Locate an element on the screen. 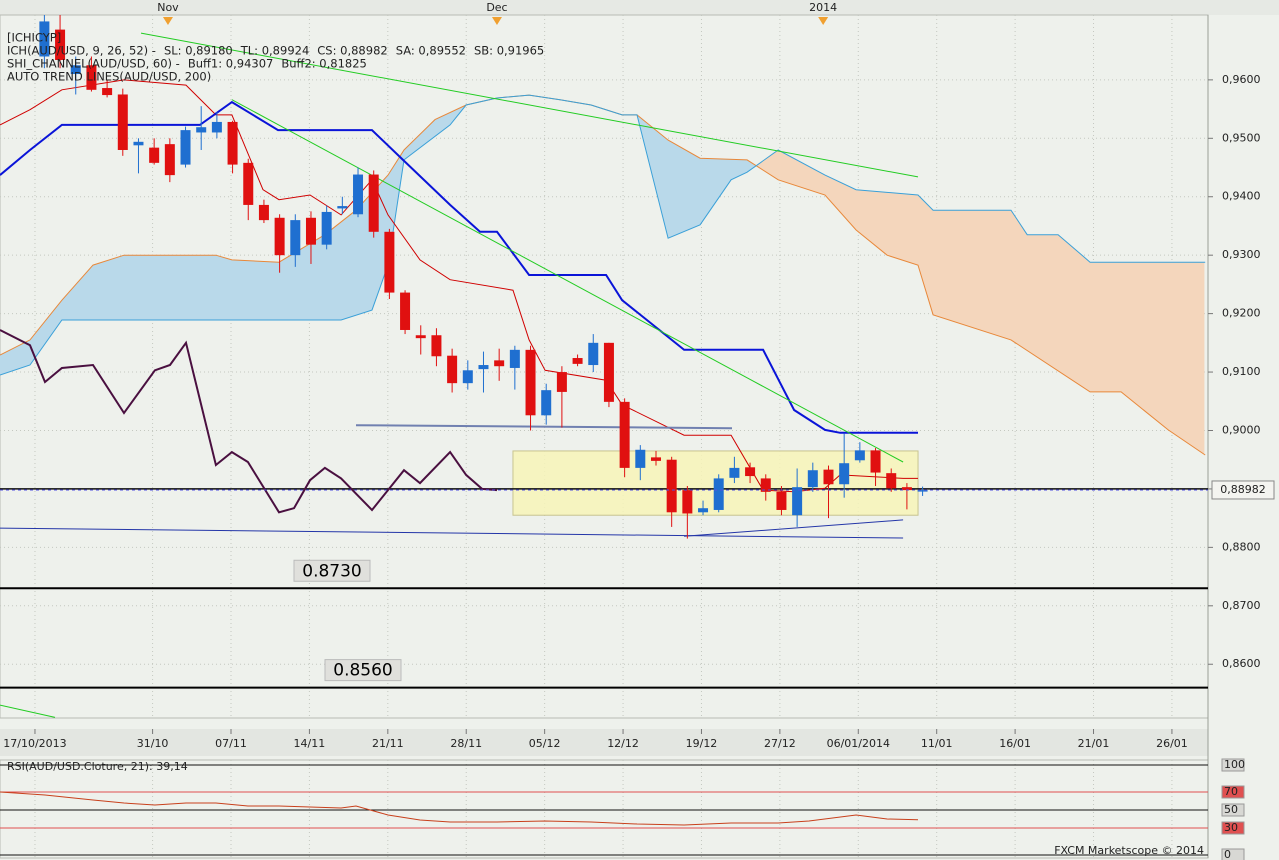  x-tick-label: 26/01 is located at coordinates (1172, 743).